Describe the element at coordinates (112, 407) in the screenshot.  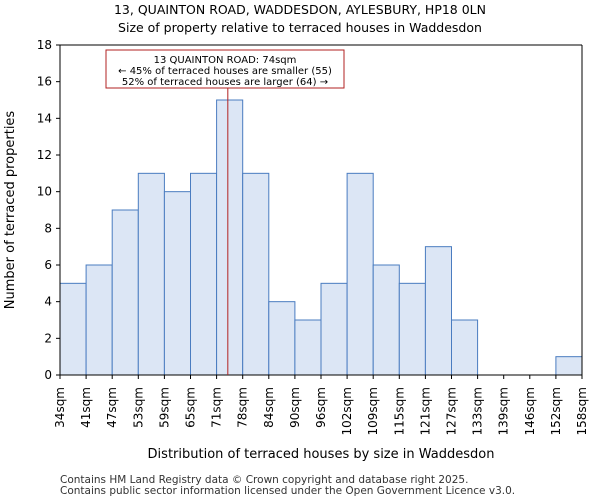
I see `x-tick-label: 47sqm` at that location.